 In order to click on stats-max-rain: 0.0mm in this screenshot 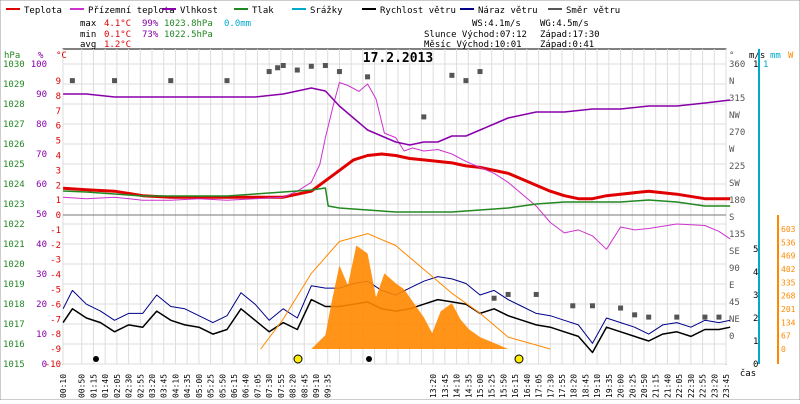, I will do `click(237, 24)`.